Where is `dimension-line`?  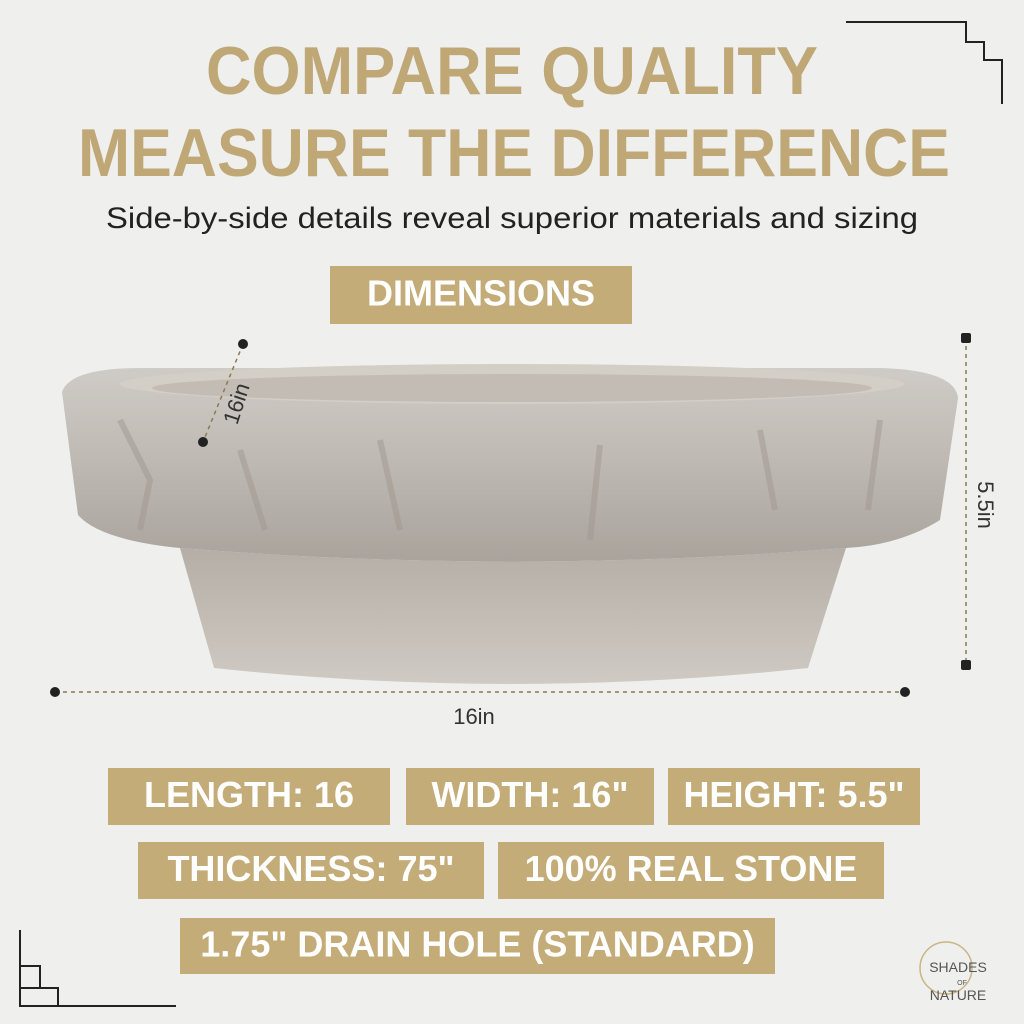
dimension-line is located at coordinates (223, 393).